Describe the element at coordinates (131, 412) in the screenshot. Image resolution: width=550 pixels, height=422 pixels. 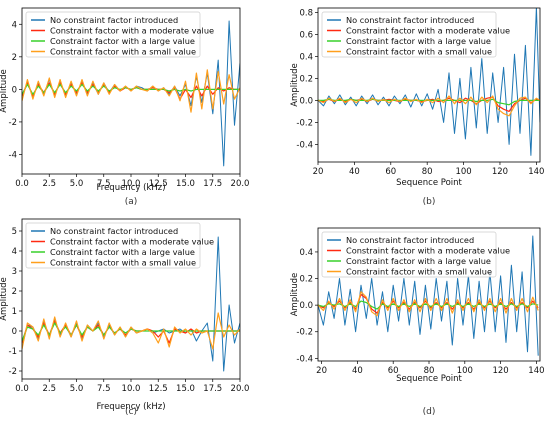
I see `subplot-caption: (c)` at that location.